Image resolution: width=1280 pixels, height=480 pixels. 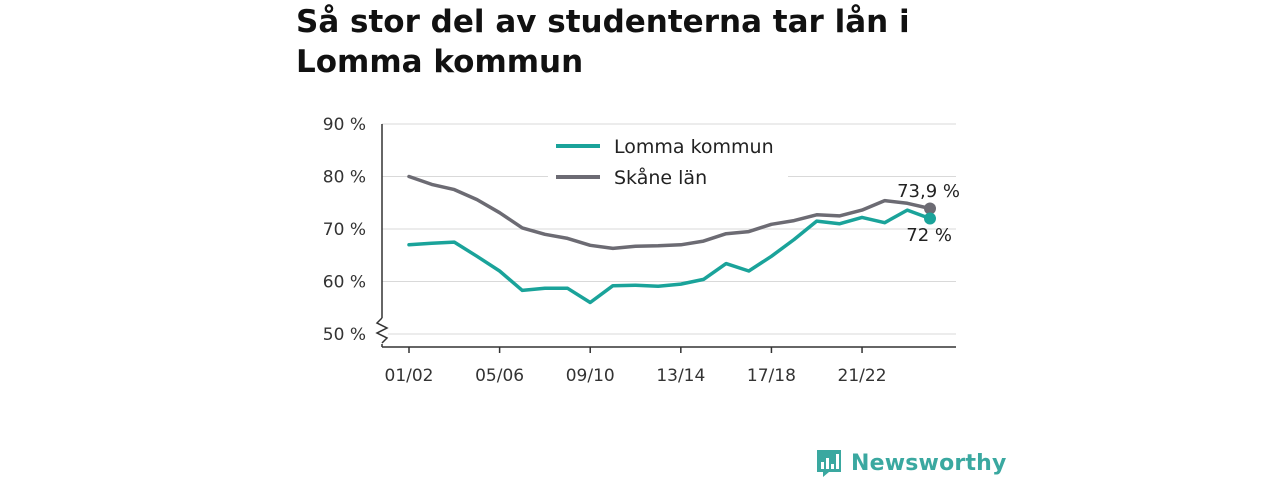 I want to click on newsworthy-logo: Newsworthy, so click(x=911, y=463).